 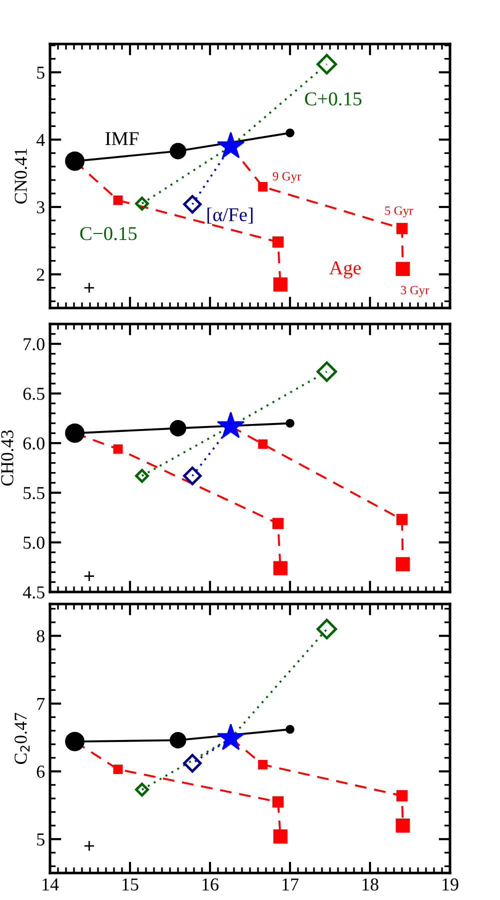 What do you see at coordinates (370, 884) in the screenshot?
I see `x-tick-label: 18` at bounding box center [370, 884].